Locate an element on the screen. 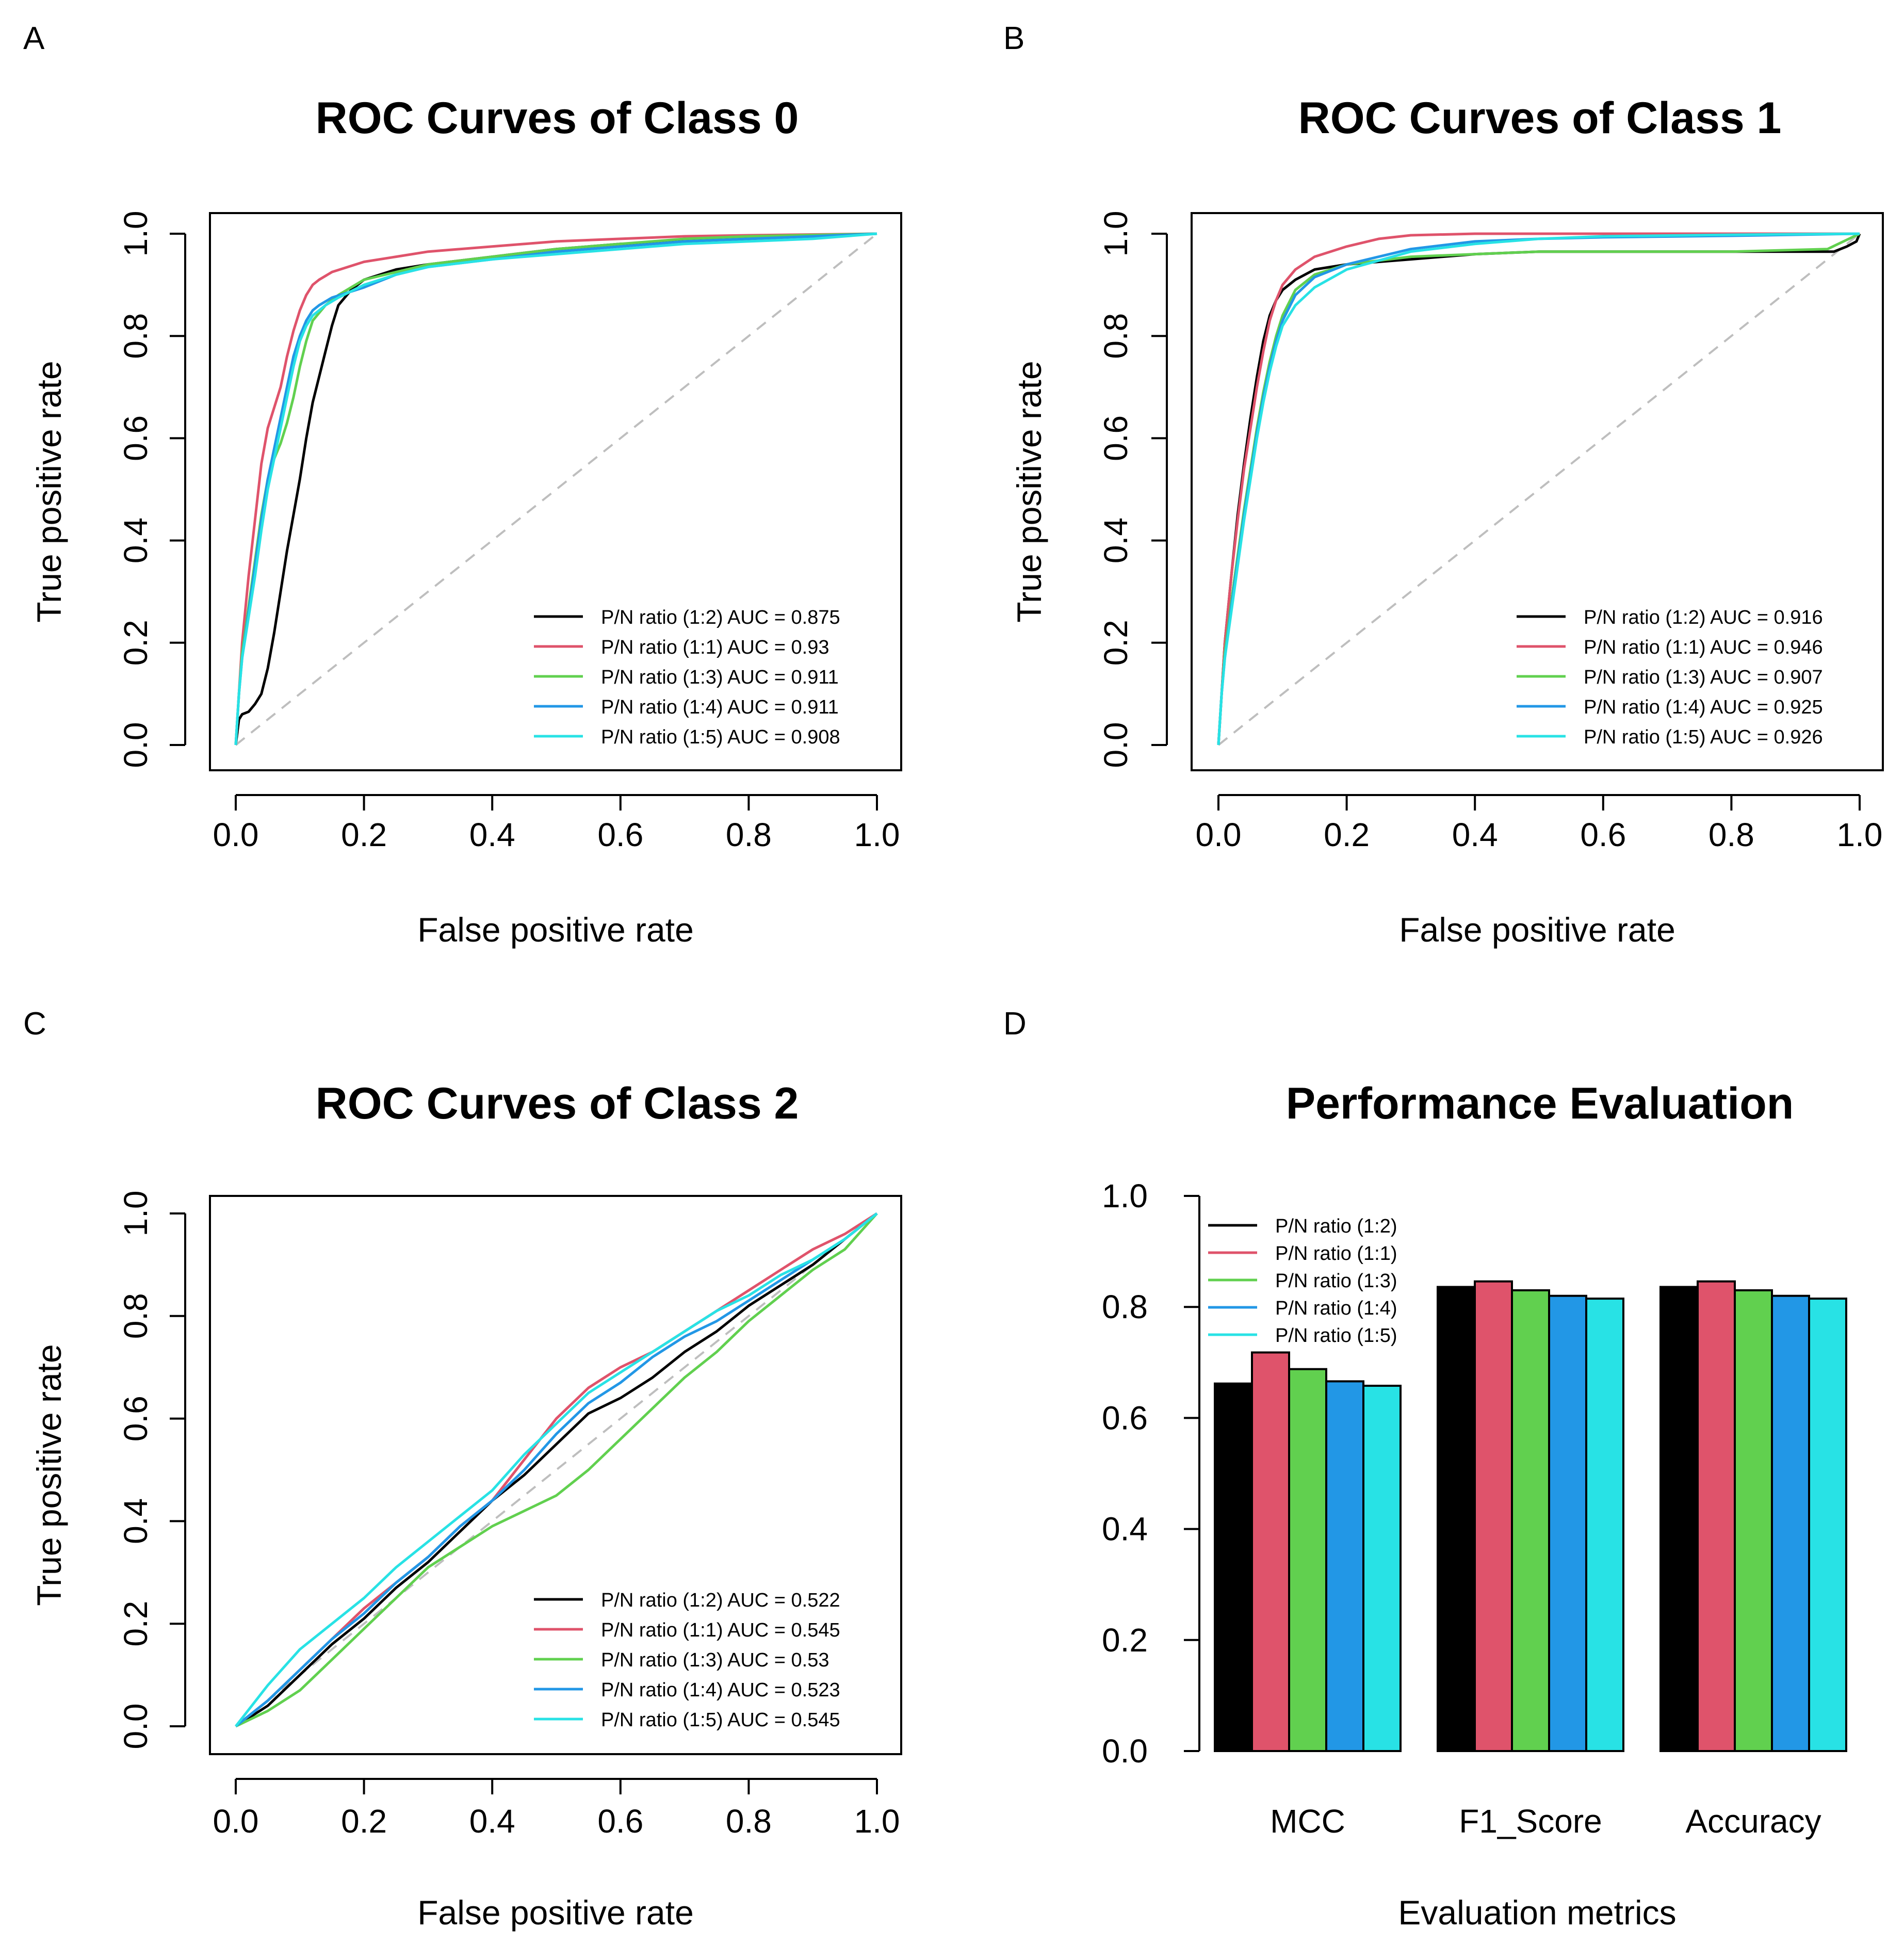 Image resolution: width=1904 pixels, height=1944 pixels. legend-label: P/N ratio (1:2) is located at coordinates (1336, 1226).